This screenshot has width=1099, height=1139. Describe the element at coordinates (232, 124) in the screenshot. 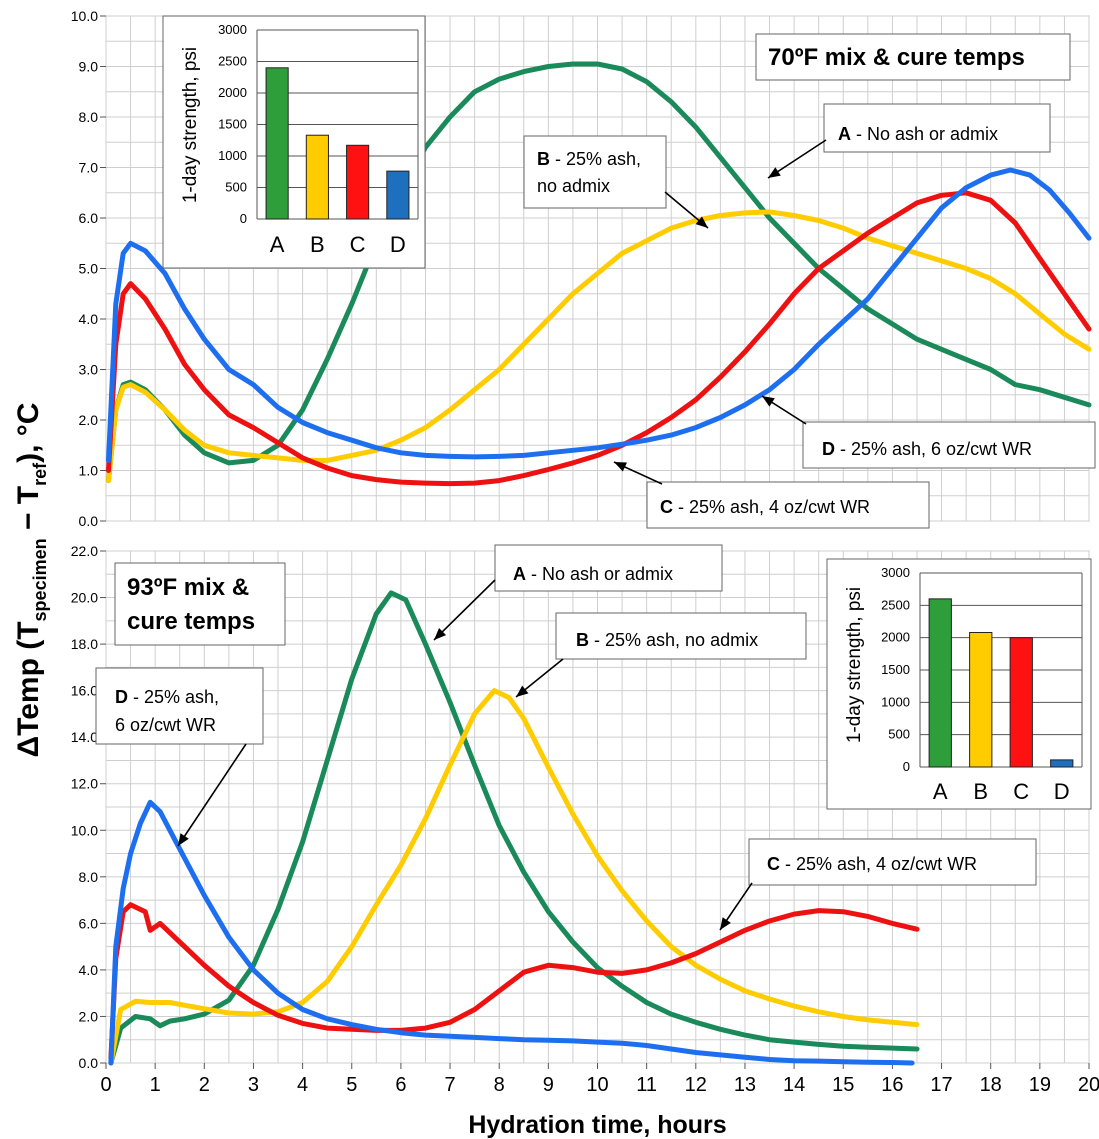

I see `inset-y-tick-label: 1500` at that location.